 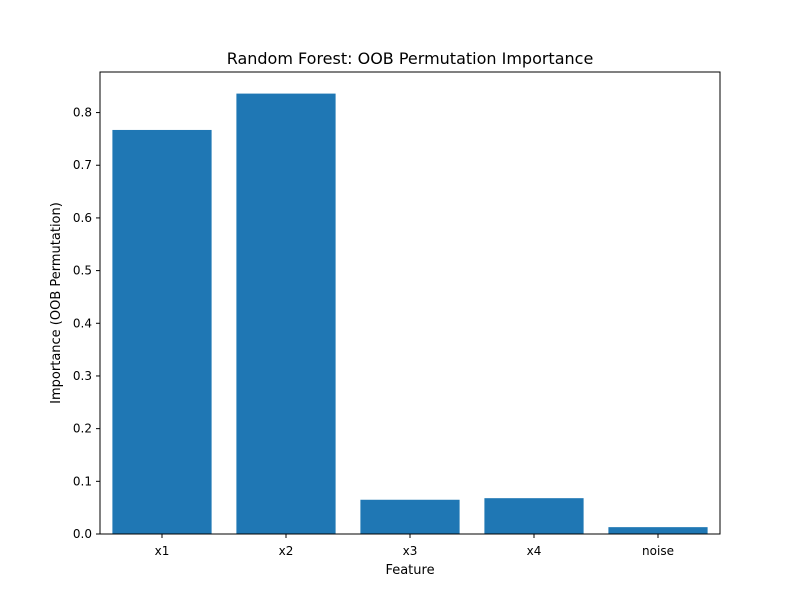 I want to click on y-axis-ticks: 0.0 0.1 0.2 0.3 0.4 0.5 0.6 0.7 0.8, so click(x=86, y=323).